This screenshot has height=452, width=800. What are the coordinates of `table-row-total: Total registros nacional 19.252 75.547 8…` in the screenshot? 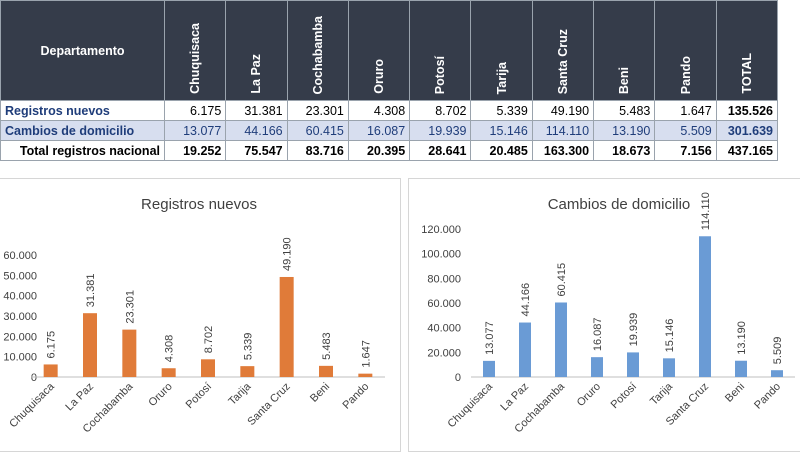 It's located at (389, 150).